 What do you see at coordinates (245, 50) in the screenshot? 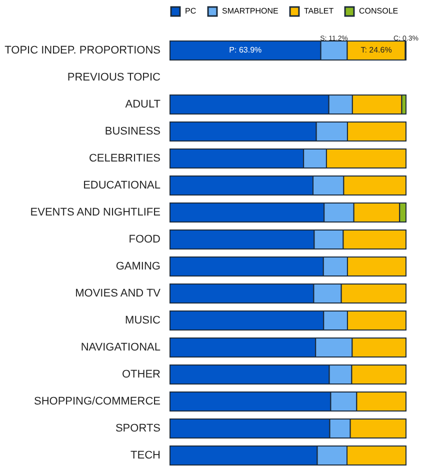
I see `data-label: P: 63.9%` at bounding box center [245, 50].